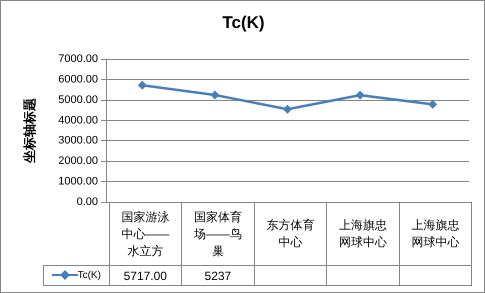 Image resolution: width=485 pixels, height=293 pixels. I want to click on data-label: 5237, so click(218, 276).